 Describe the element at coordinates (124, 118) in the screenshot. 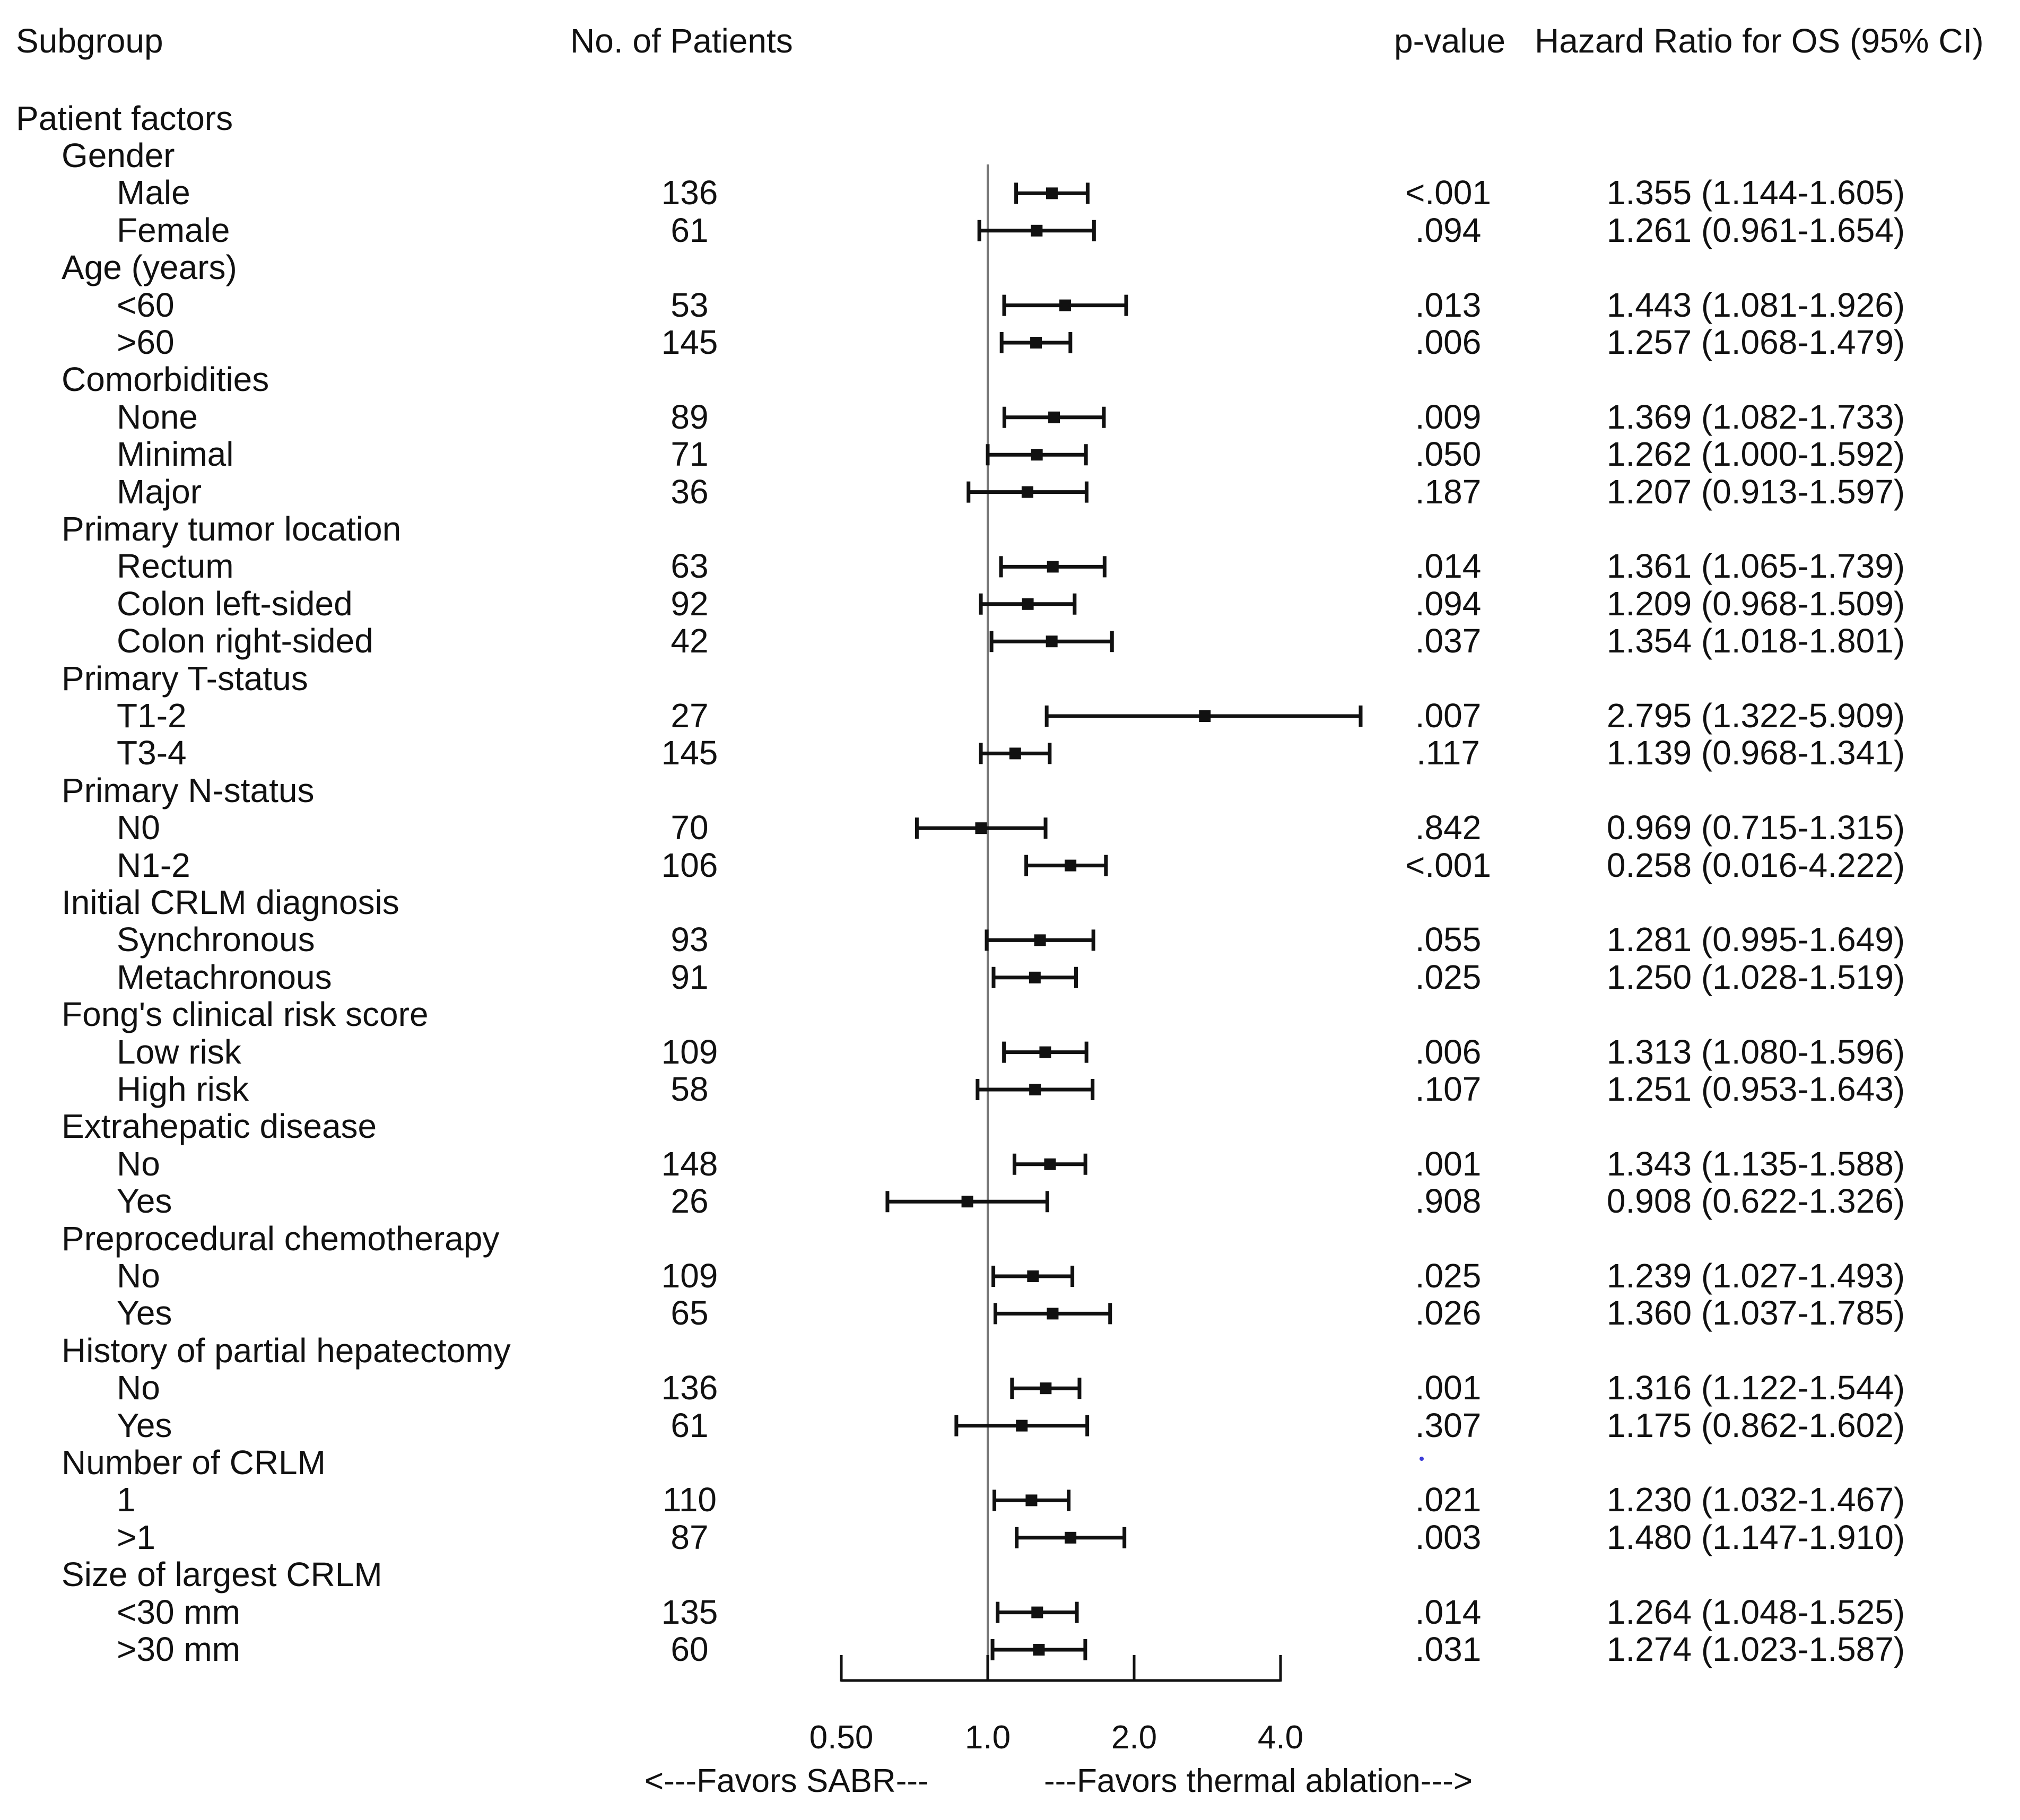

I see `section-title: Patient factors` at that location.